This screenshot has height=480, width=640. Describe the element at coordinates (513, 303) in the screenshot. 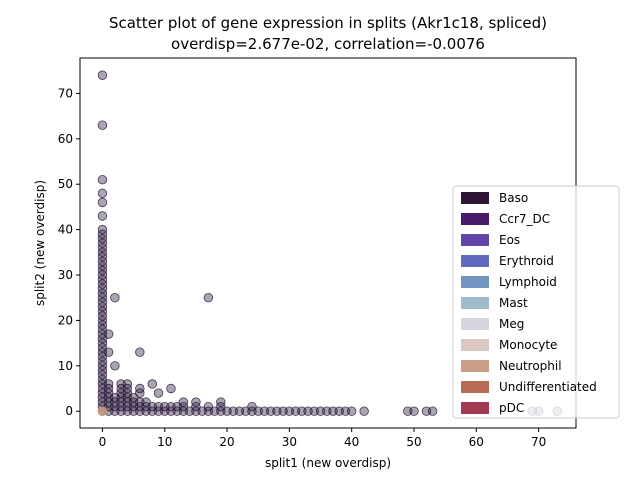

I see `legend-label: Mast` at that location.